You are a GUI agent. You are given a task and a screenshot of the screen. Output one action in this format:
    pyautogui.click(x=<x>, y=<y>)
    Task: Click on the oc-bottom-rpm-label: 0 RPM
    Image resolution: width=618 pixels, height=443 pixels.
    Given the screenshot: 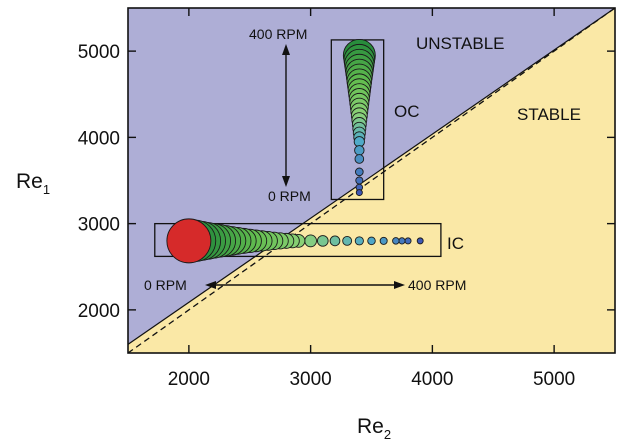 What is the action you would take?
    pyautogui.click(x=289, y=196)
    